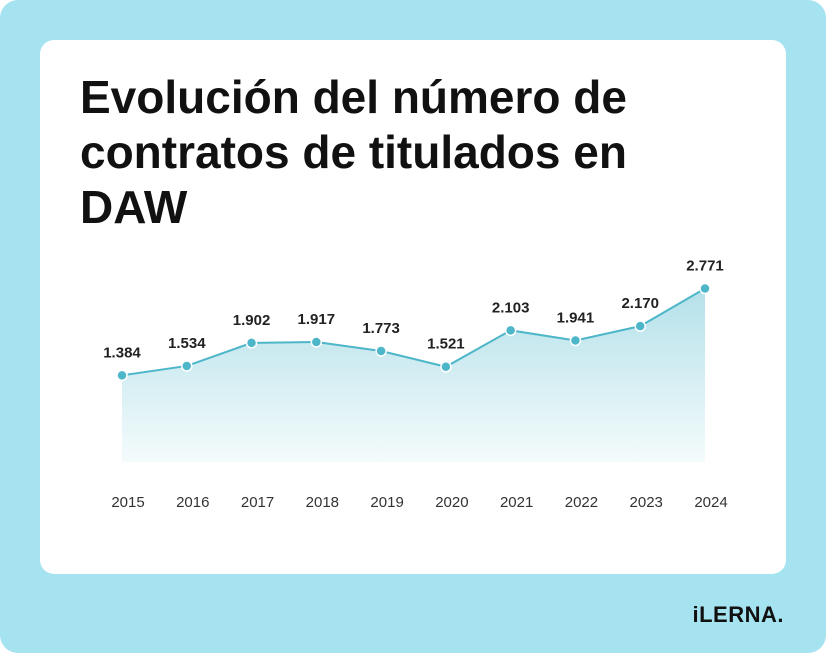 The width and height of the screenshot is (826, 653). Describe the element at coordinates (257, 502) in the screenshot. I see `x-tick-label: 2017` at that location.